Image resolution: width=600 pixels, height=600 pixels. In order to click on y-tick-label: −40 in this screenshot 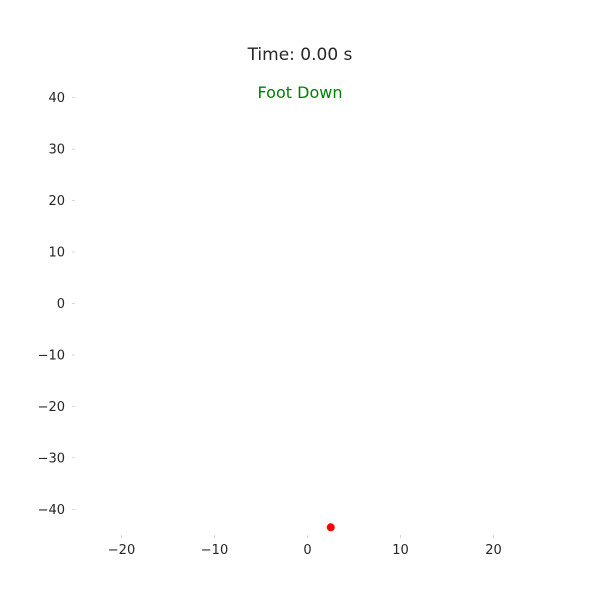, I will do `click(51, 510)`.